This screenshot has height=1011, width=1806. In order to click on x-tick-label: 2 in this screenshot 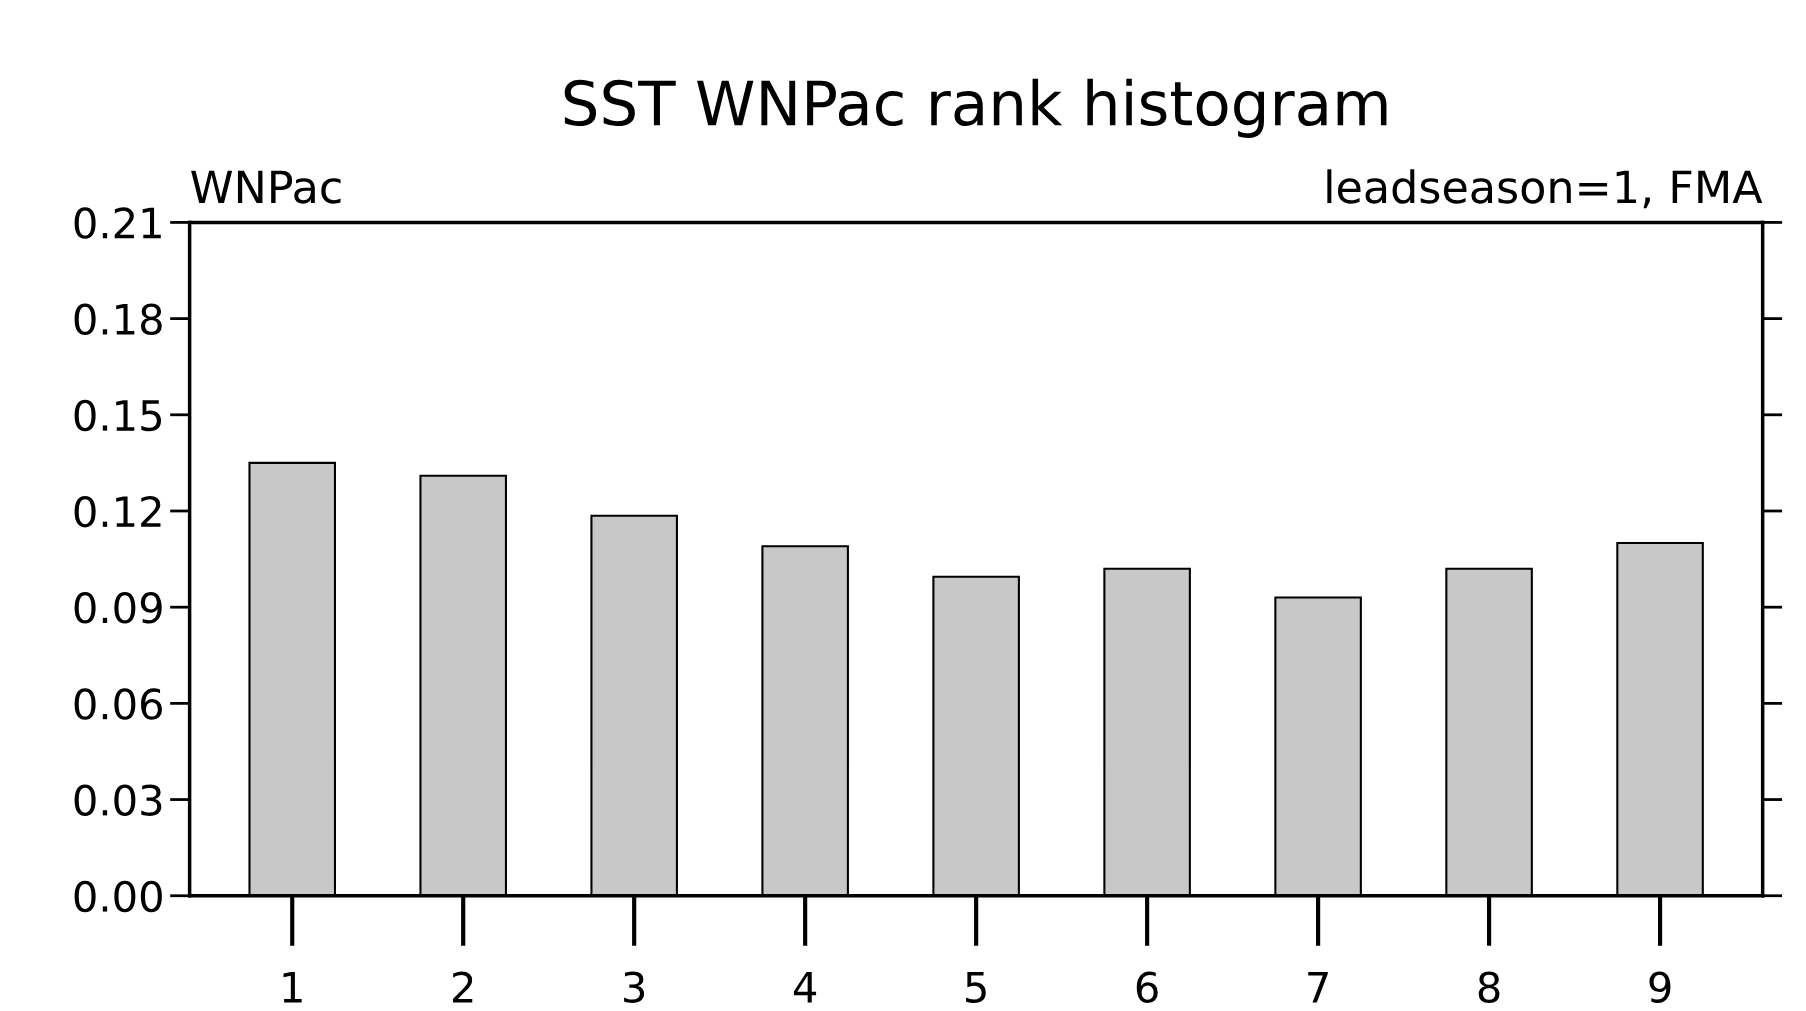, I will do `click(463, 987)`.